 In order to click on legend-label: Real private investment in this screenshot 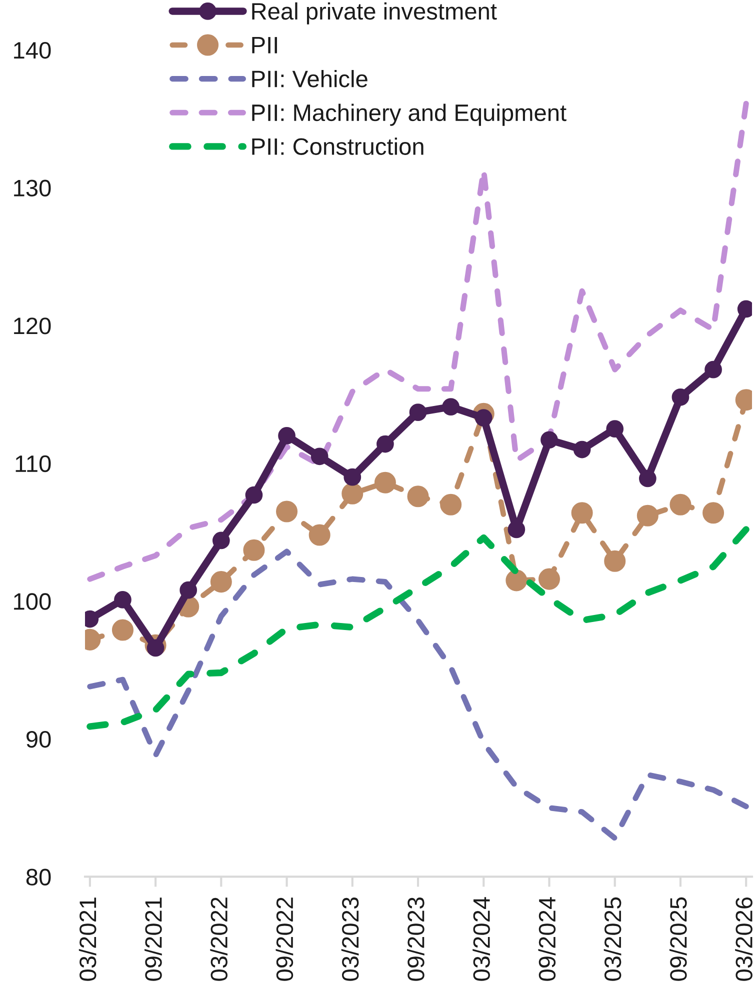, I will do `click(374, 13)`.